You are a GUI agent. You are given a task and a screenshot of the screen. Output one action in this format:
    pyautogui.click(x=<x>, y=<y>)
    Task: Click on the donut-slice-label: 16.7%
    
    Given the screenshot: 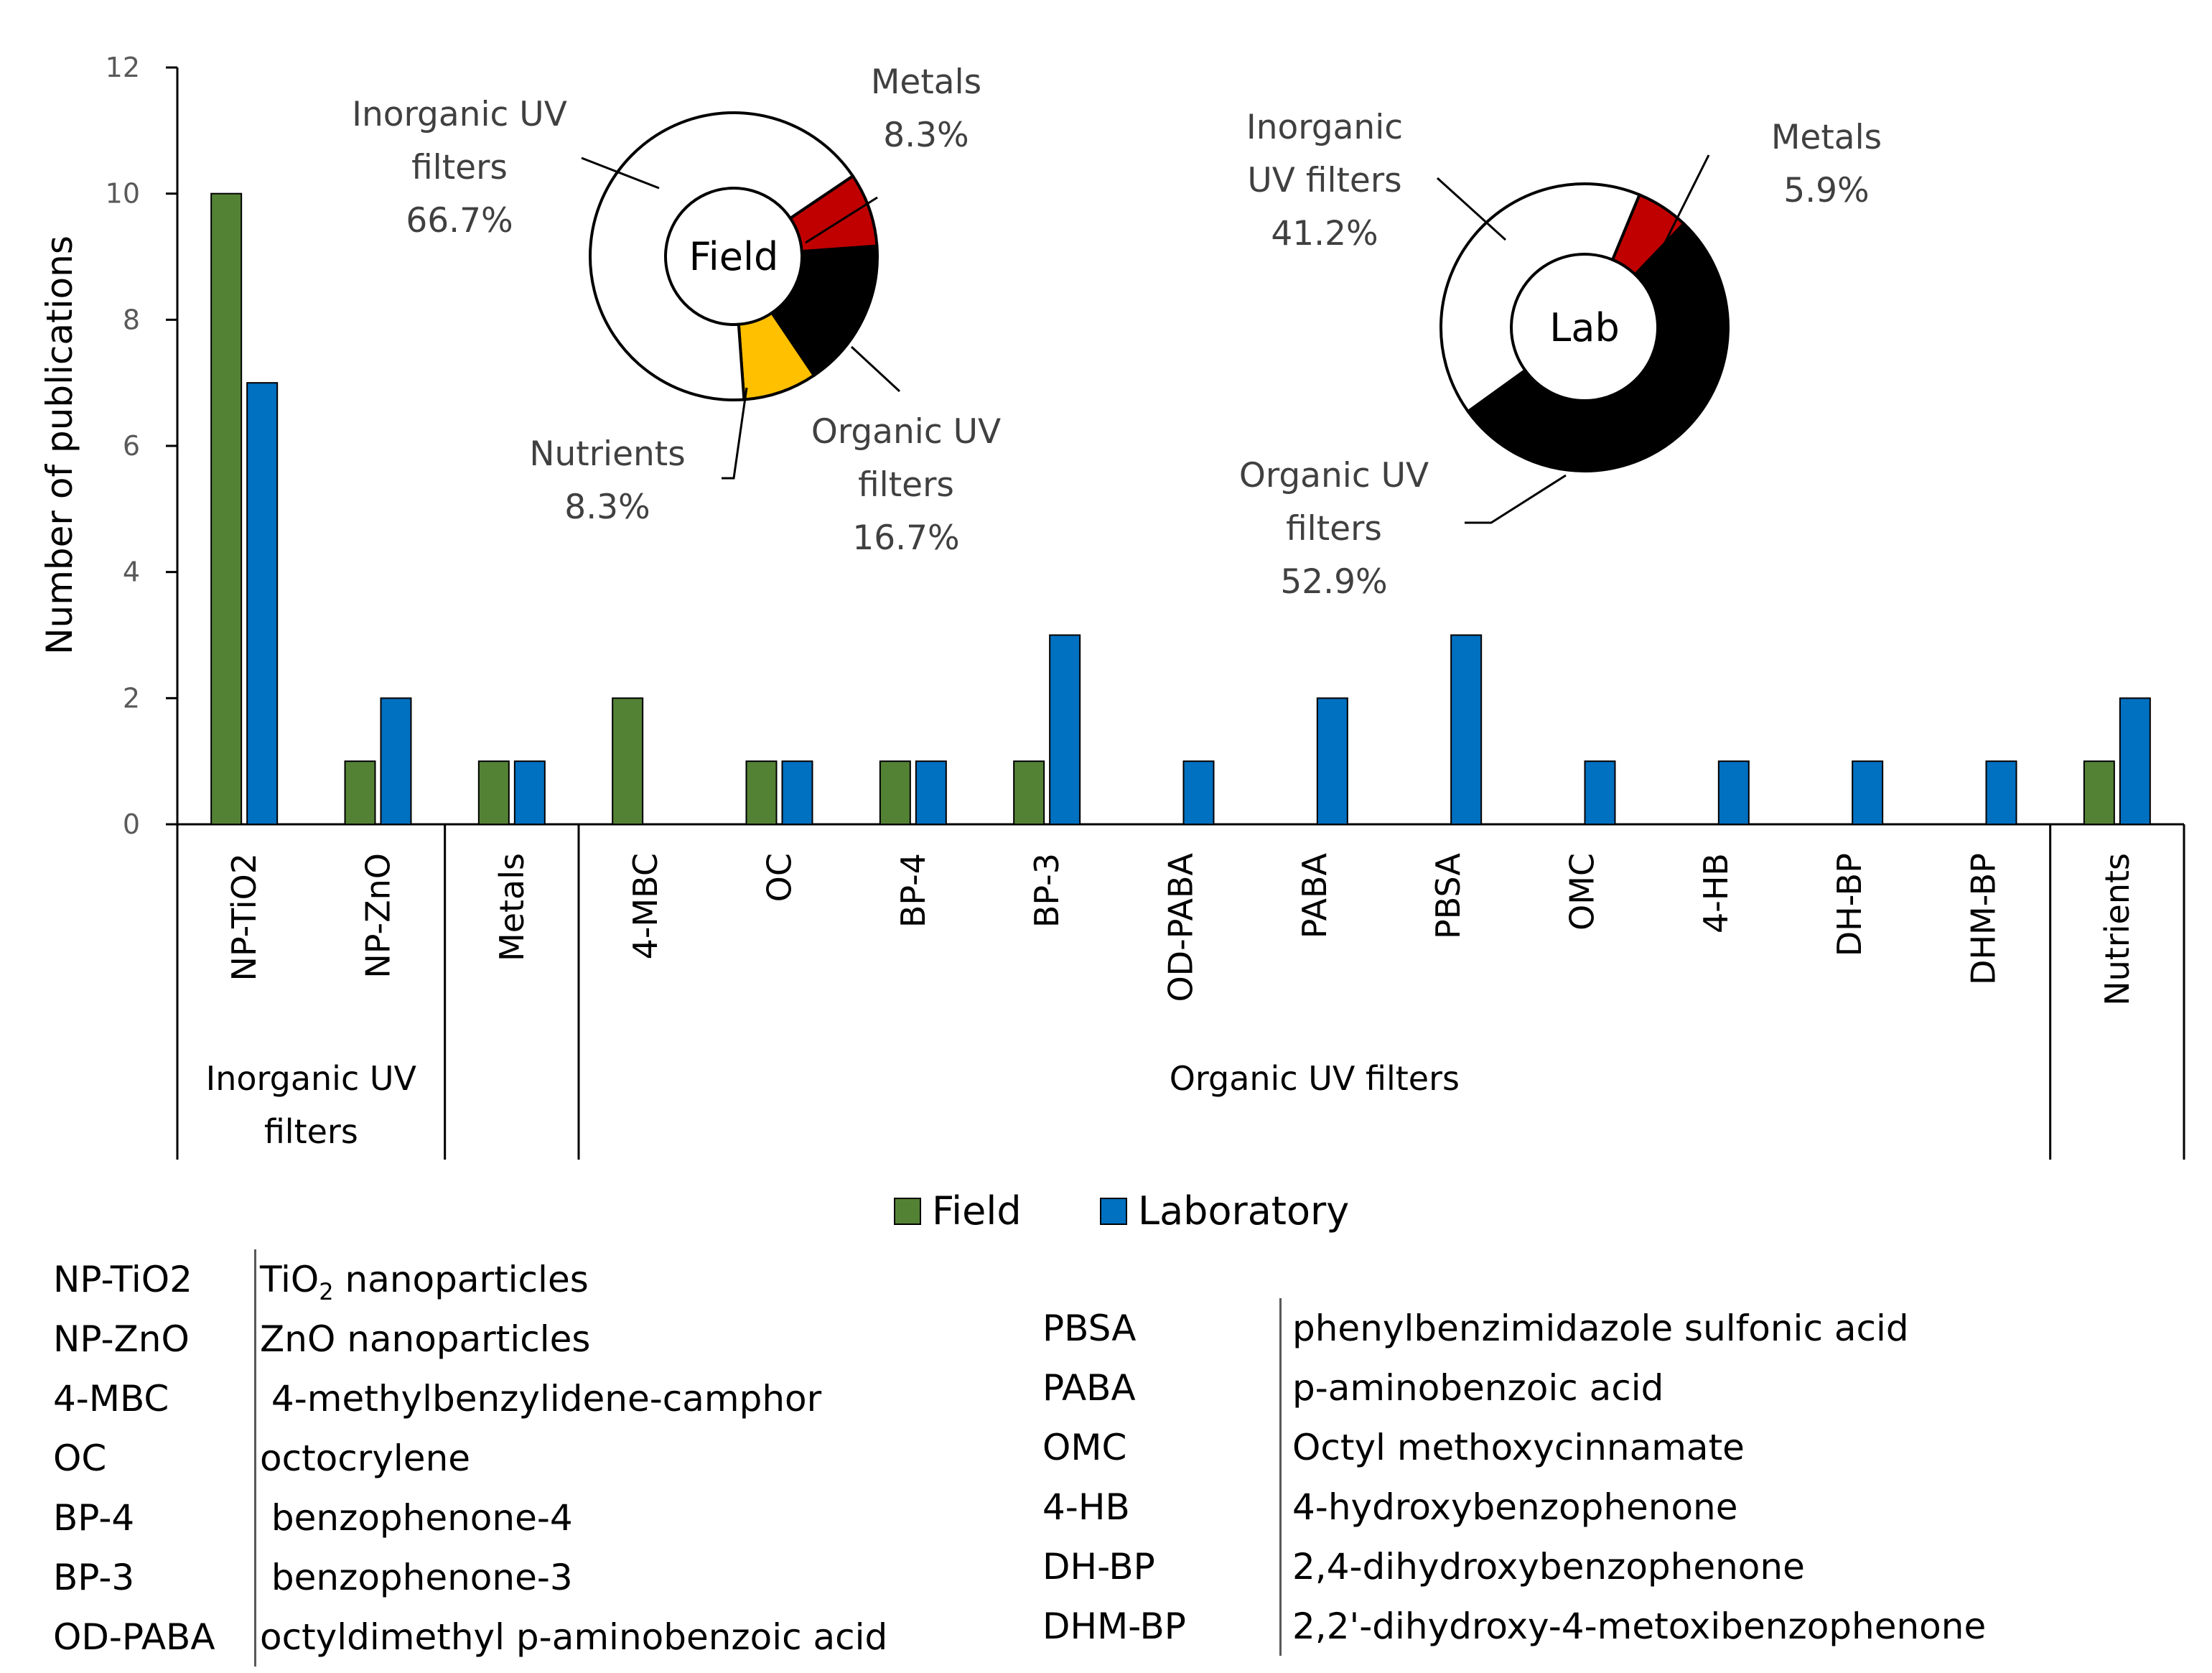 What is the action you would take?
    pyautogui.click(x=905, y=538)
    